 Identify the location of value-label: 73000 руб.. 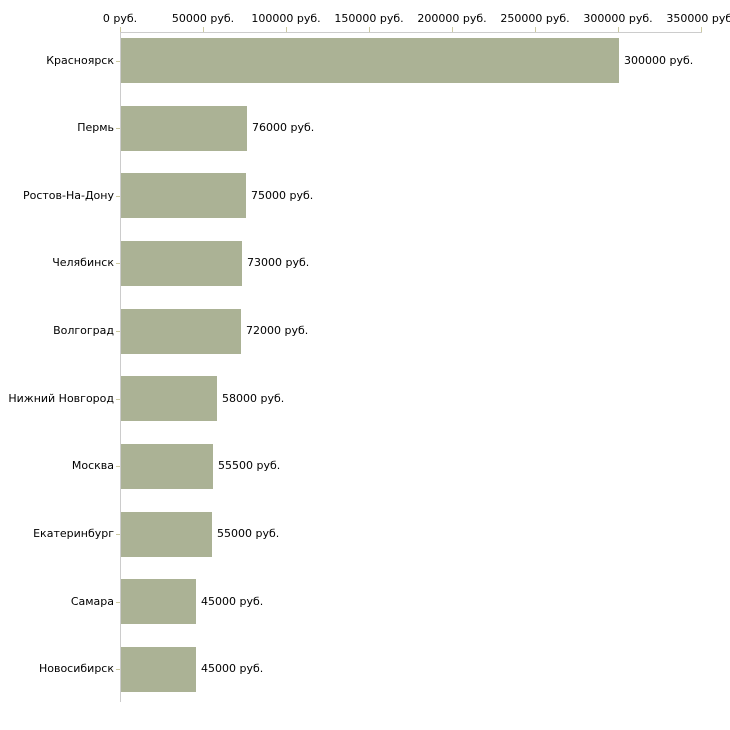
(278, 262).